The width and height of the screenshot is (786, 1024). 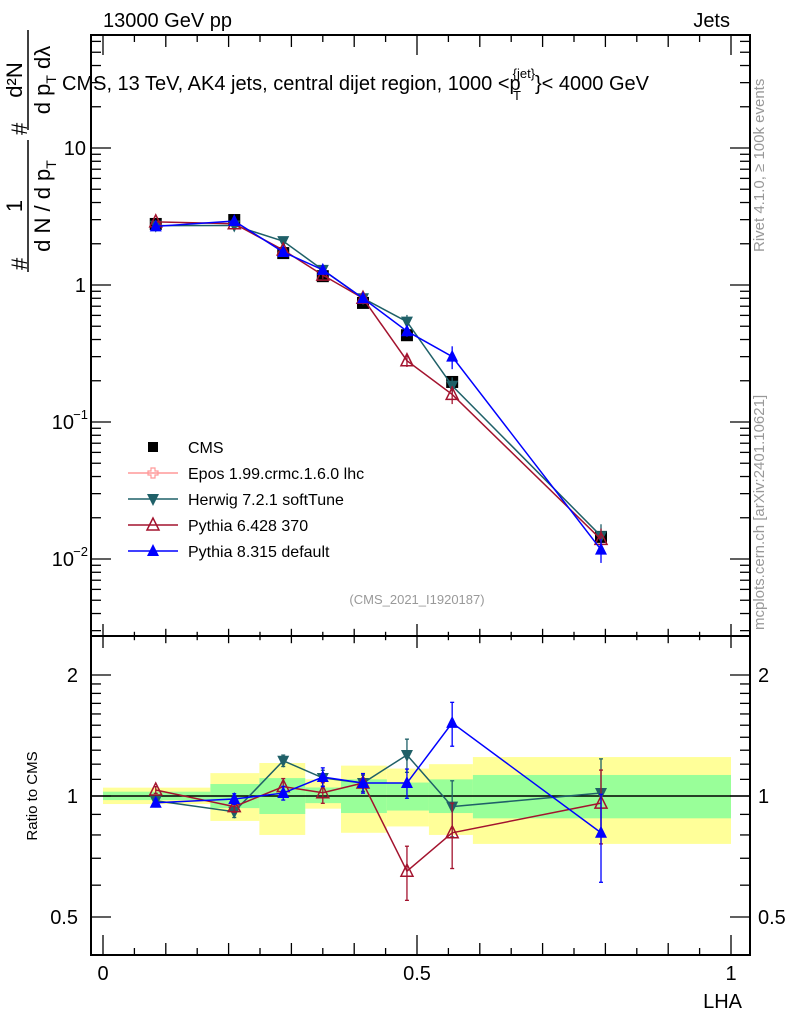 I want to click on ratio-y-tick-label-right: 1, so click(x=763, y=797).